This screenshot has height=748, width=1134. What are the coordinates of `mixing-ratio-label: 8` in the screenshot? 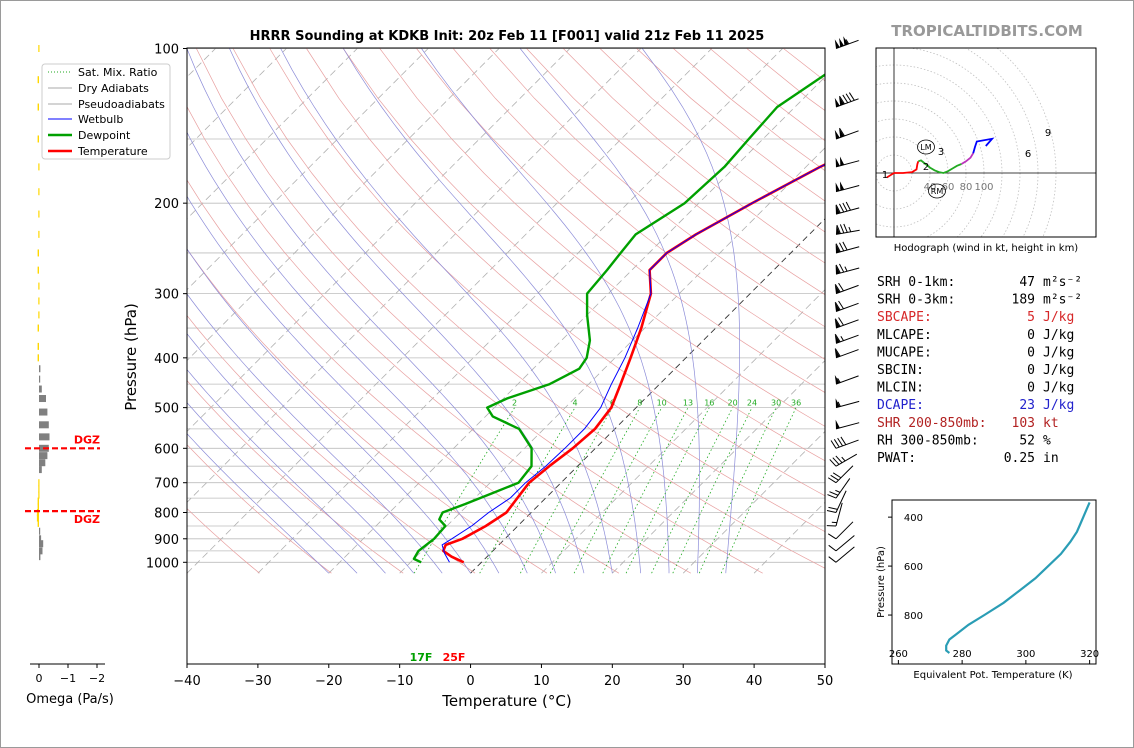 It's located at (639, 403).